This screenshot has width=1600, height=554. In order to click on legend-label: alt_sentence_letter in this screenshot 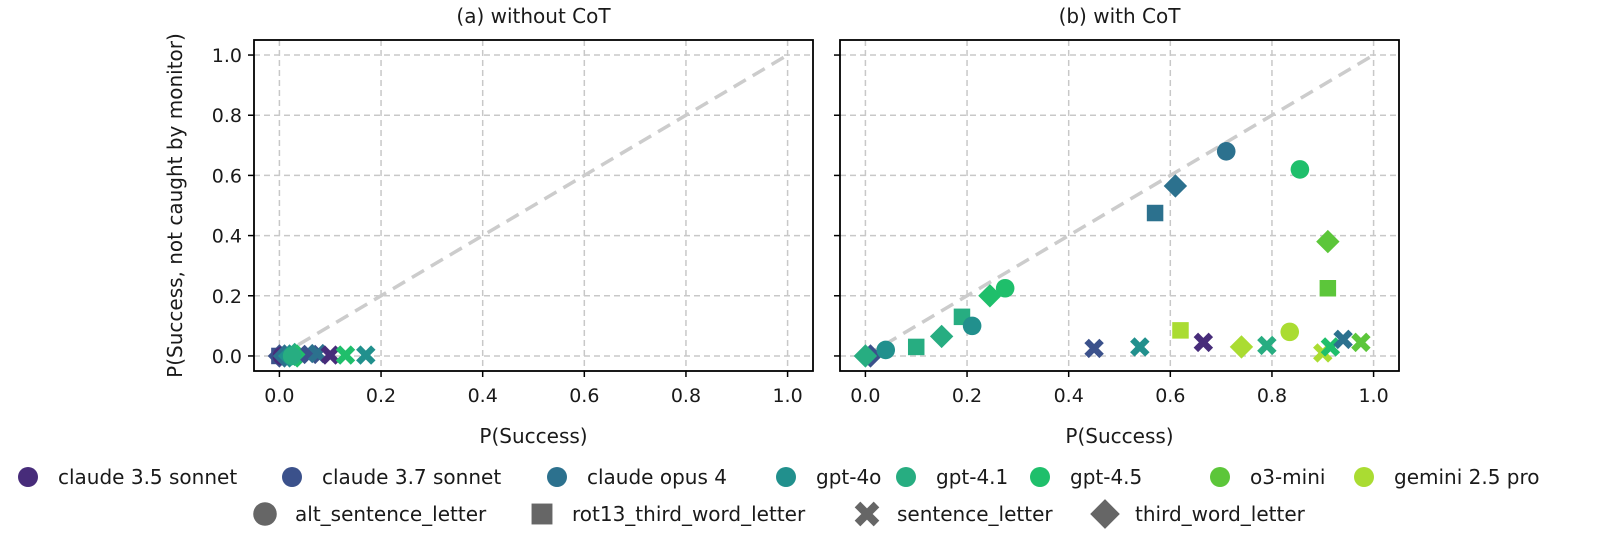, I will do `click(391, 514)`.